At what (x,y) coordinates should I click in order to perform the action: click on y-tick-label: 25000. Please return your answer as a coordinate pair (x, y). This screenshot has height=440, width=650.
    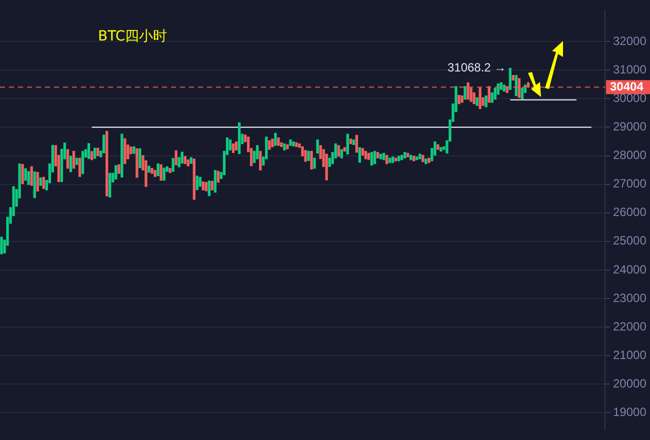
    Looking at the image, I should click on (630, 241).